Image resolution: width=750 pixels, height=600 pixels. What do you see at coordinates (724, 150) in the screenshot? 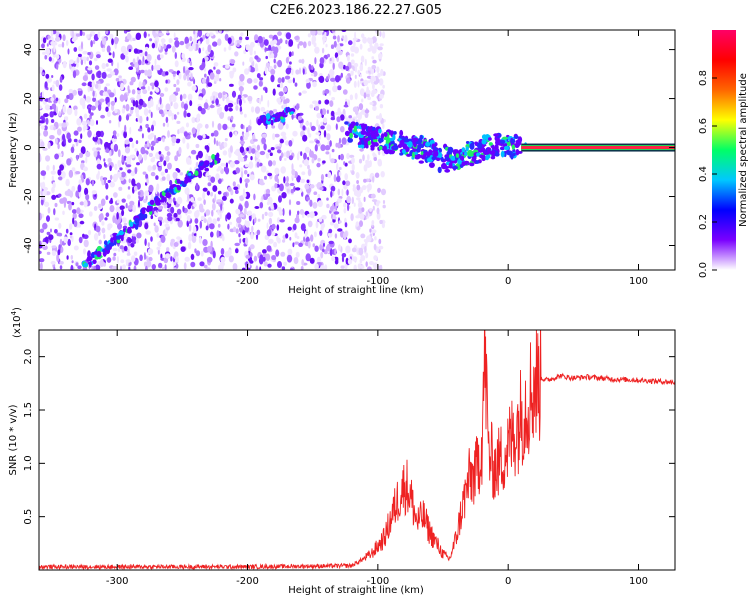
I see `colorbar-gradient` at bounding box center [724, 150].